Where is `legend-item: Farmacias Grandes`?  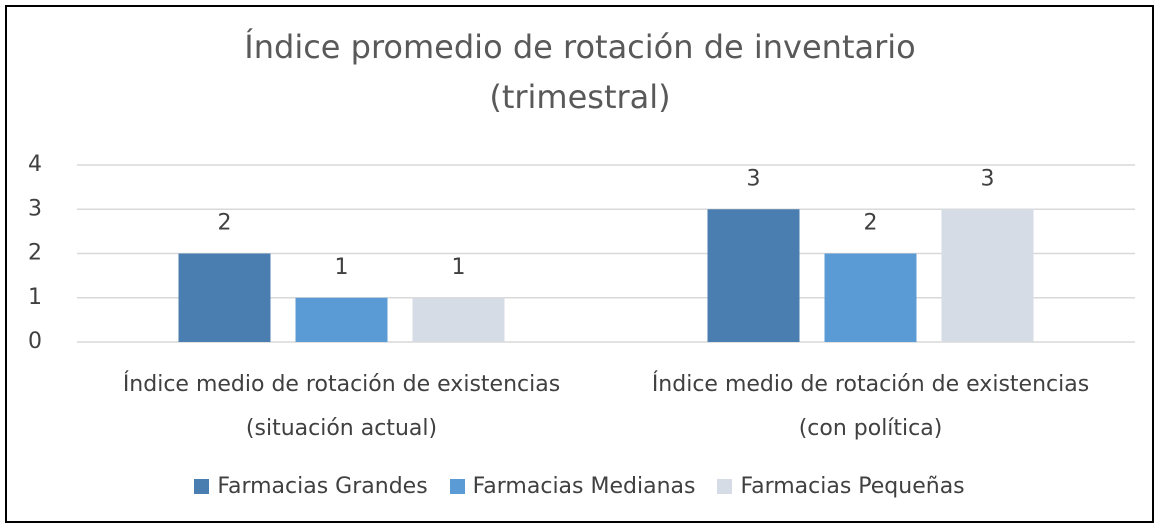 legend-item: Farmacias Grandes is located at coordinates (311, 486).